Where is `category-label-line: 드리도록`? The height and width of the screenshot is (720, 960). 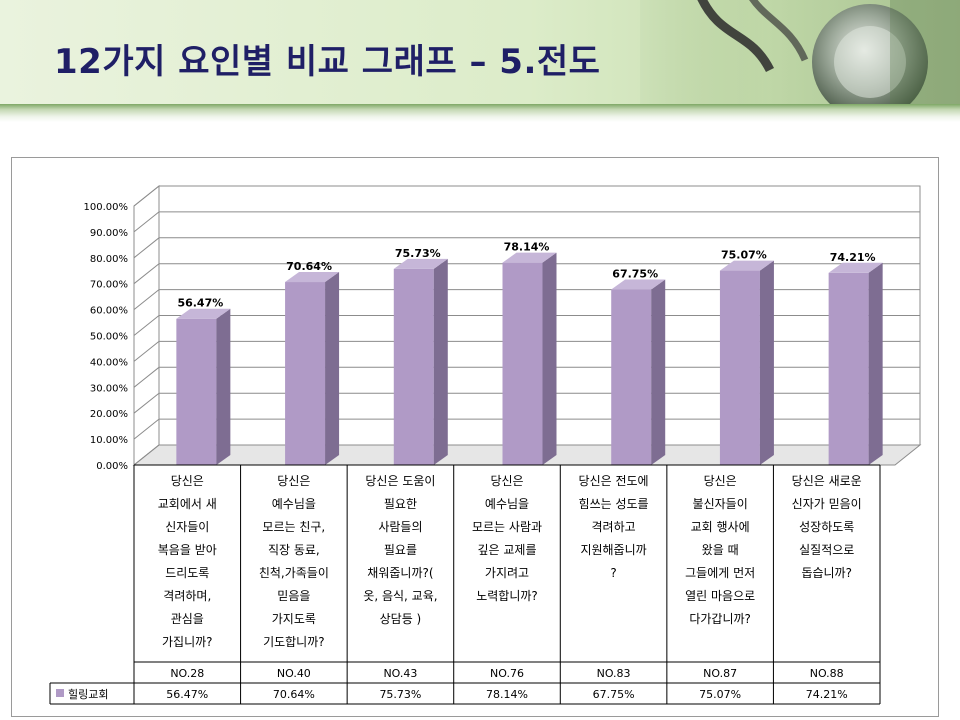
category-label-line: 드리도록 is located at coordinates (187, 573).